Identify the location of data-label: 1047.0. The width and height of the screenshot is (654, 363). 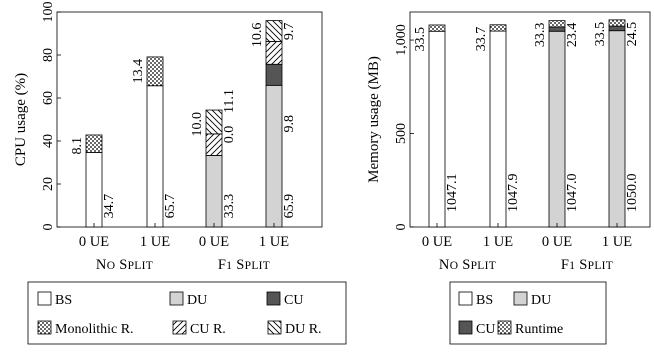
(572, 193).